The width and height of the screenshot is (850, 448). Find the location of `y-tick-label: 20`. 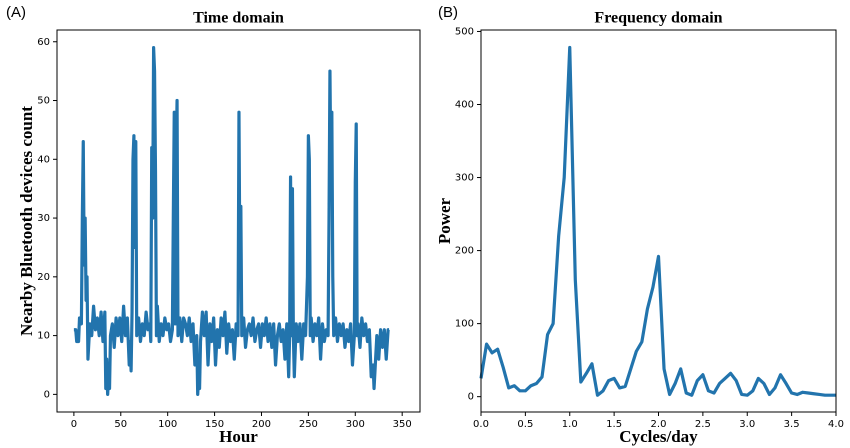

y-tick-label: 20 is located at coordinates (43, 277).